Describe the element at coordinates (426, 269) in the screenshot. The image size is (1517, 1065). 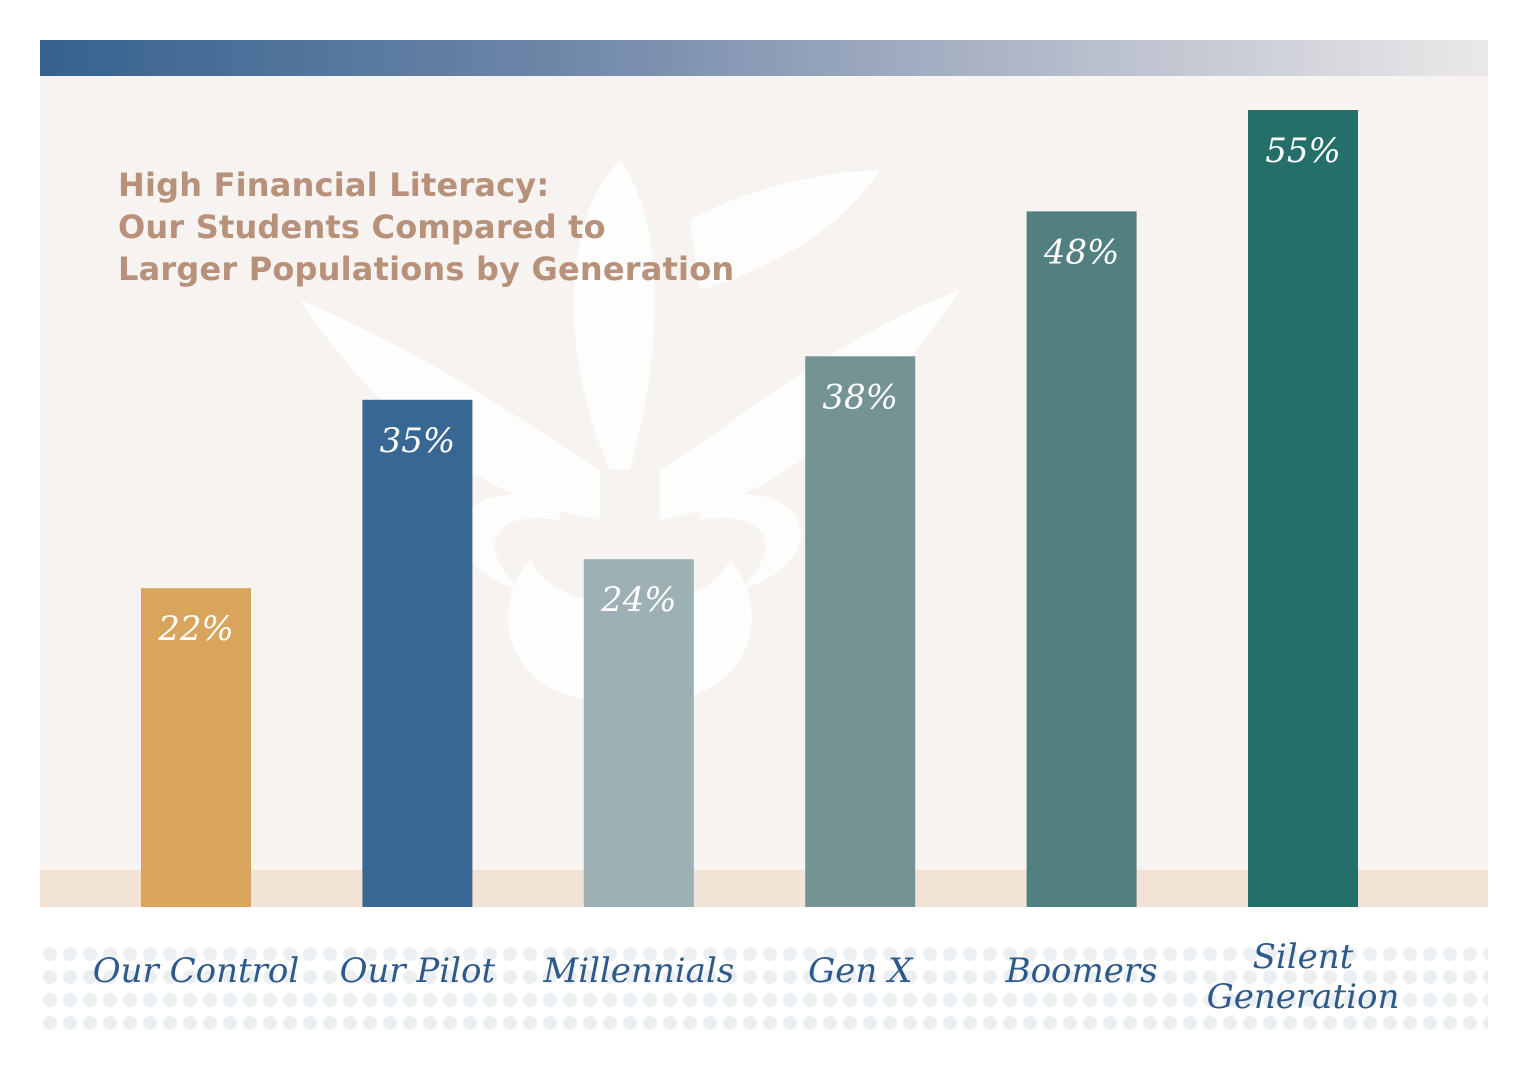
I see `chart-title-line: Larger Populations by Generation` at that location.